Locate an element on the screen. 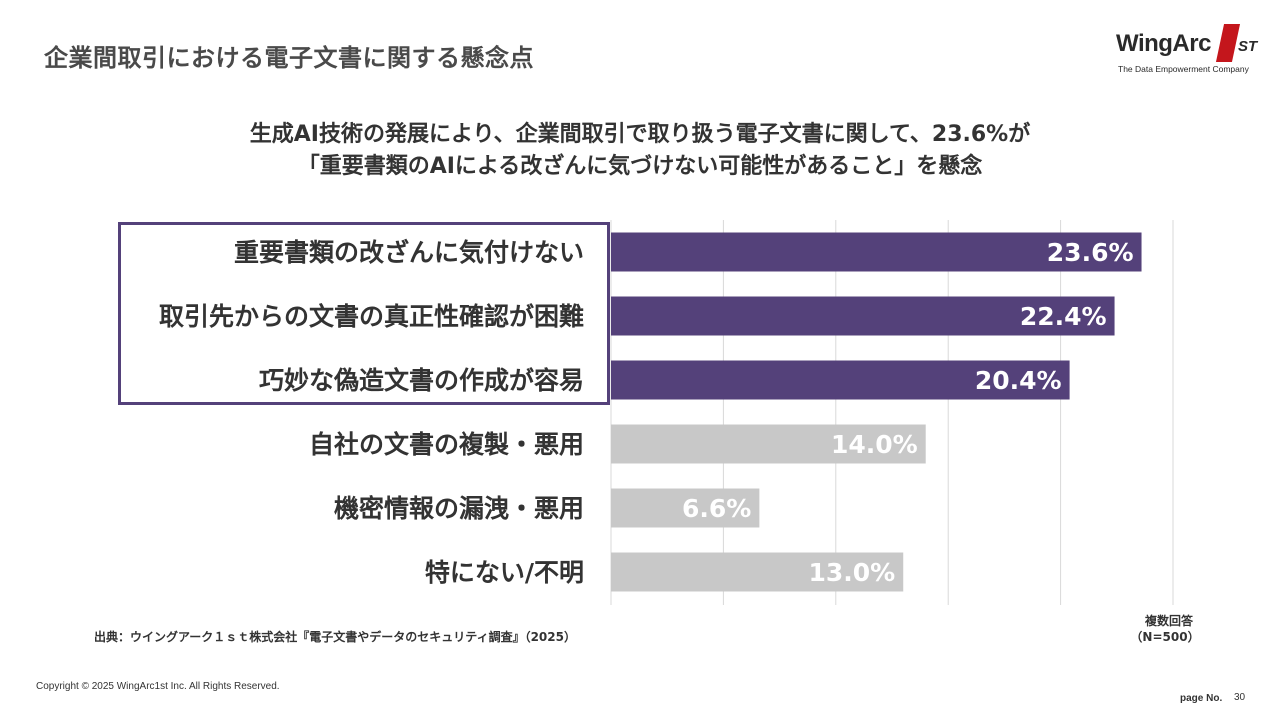  category-label: 取引先からの文書の真正性確認が困難 is located at coordinates (371, 316).